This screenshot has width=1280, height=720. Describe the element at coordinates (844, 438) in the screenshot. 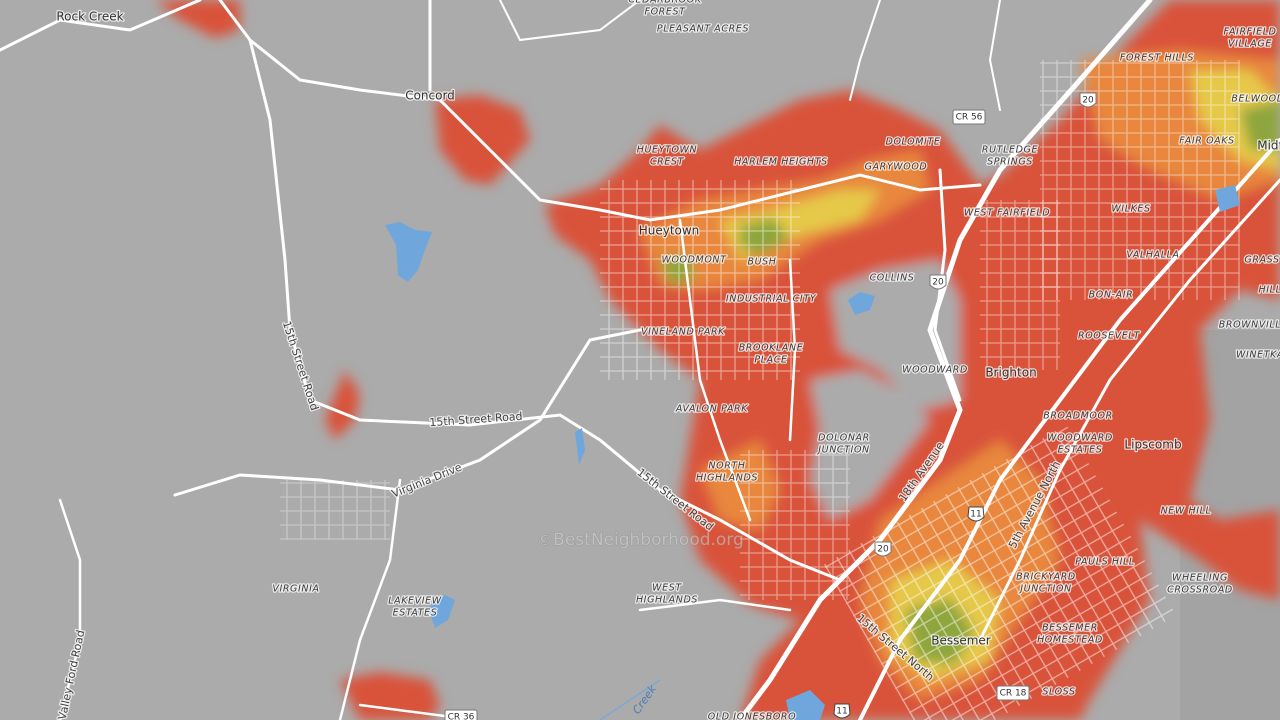

I see `place-label: DOLONAR` at that location.